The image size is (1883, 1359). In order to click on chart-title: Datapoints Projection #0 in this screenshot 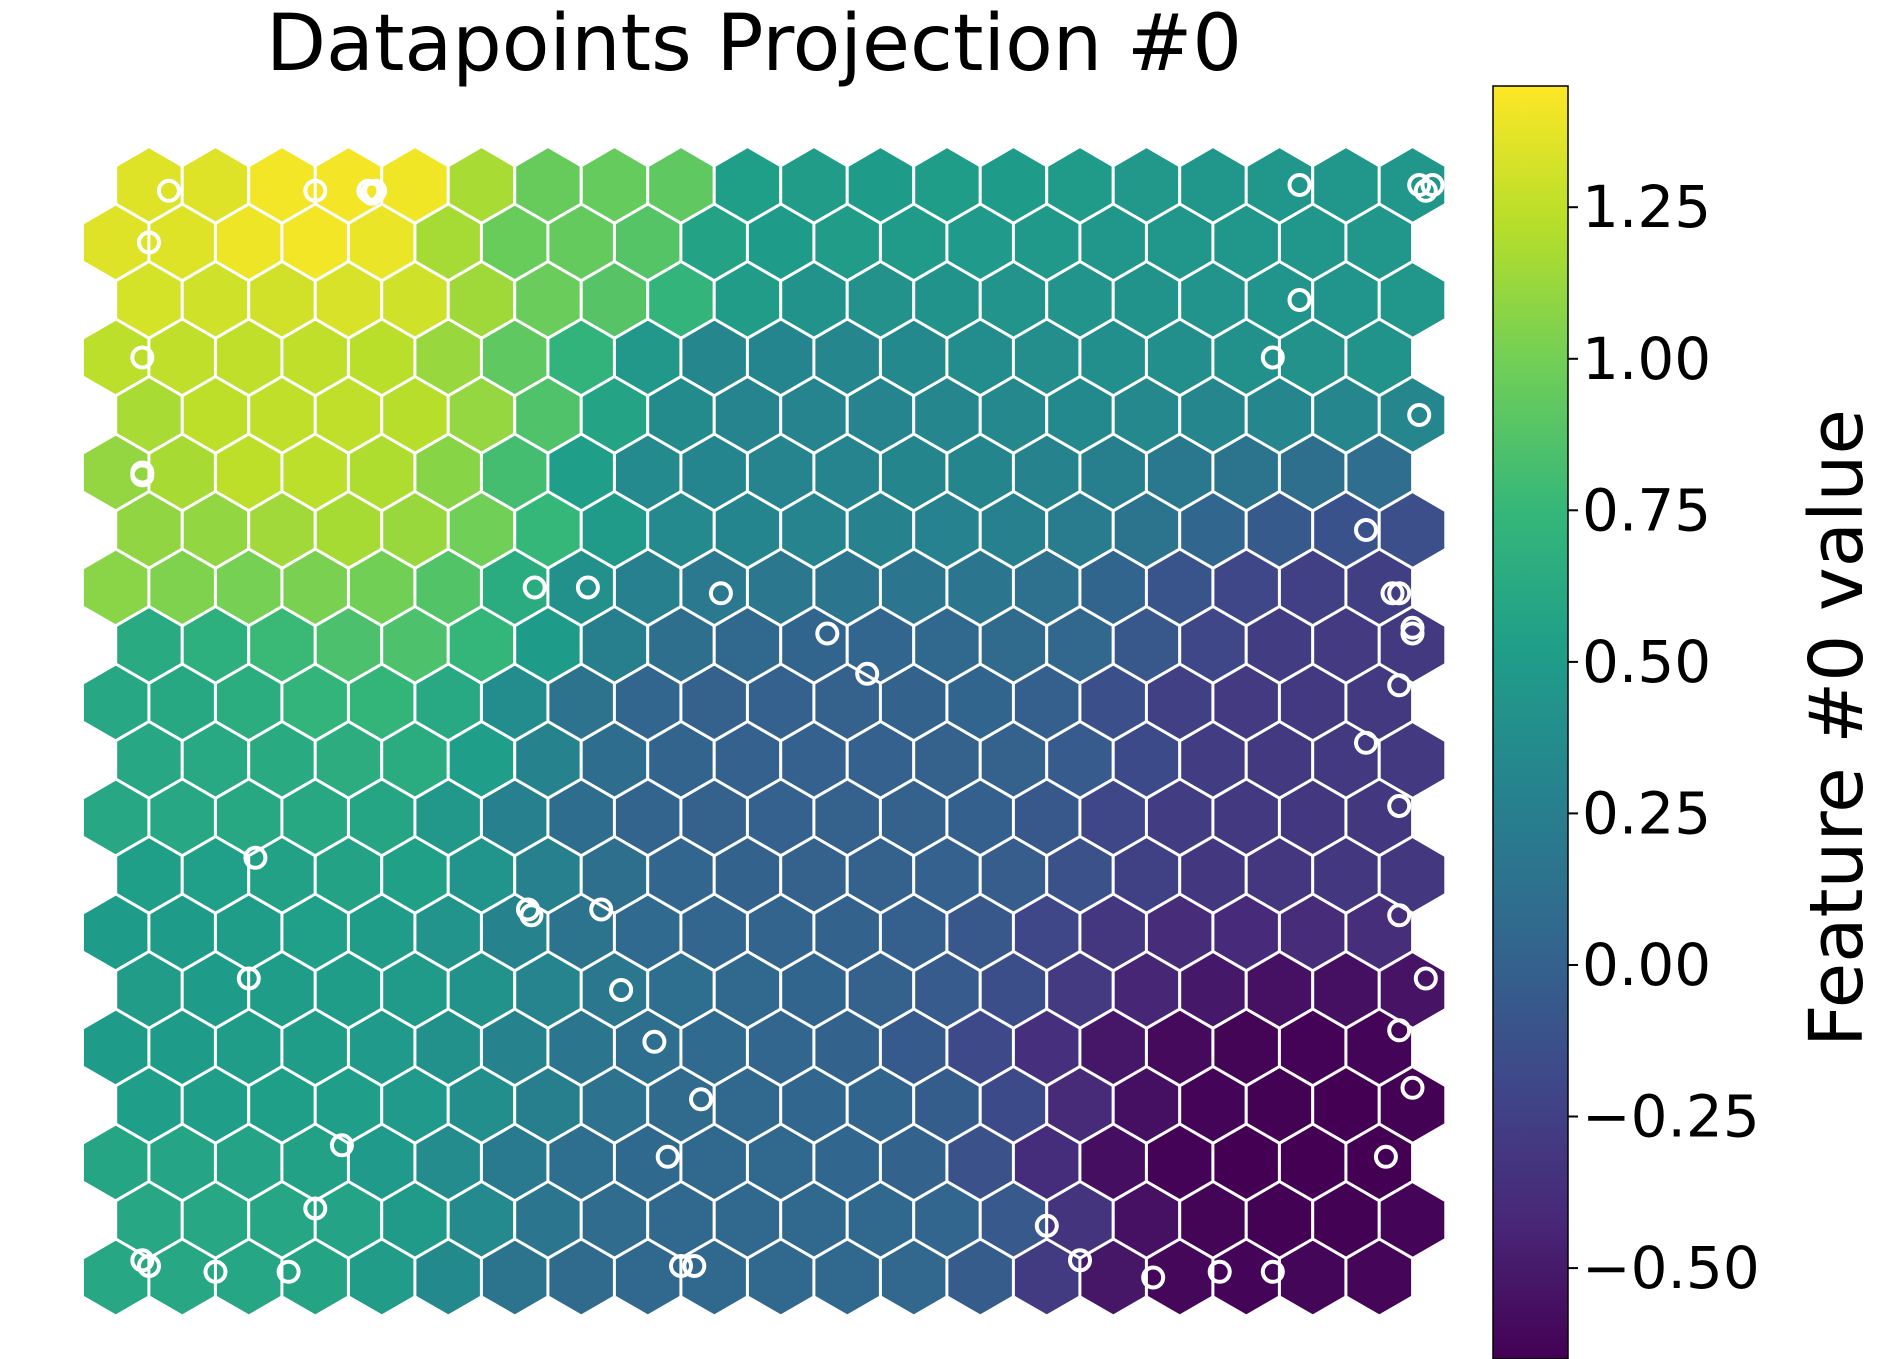, I will do `click(754, 44)`.